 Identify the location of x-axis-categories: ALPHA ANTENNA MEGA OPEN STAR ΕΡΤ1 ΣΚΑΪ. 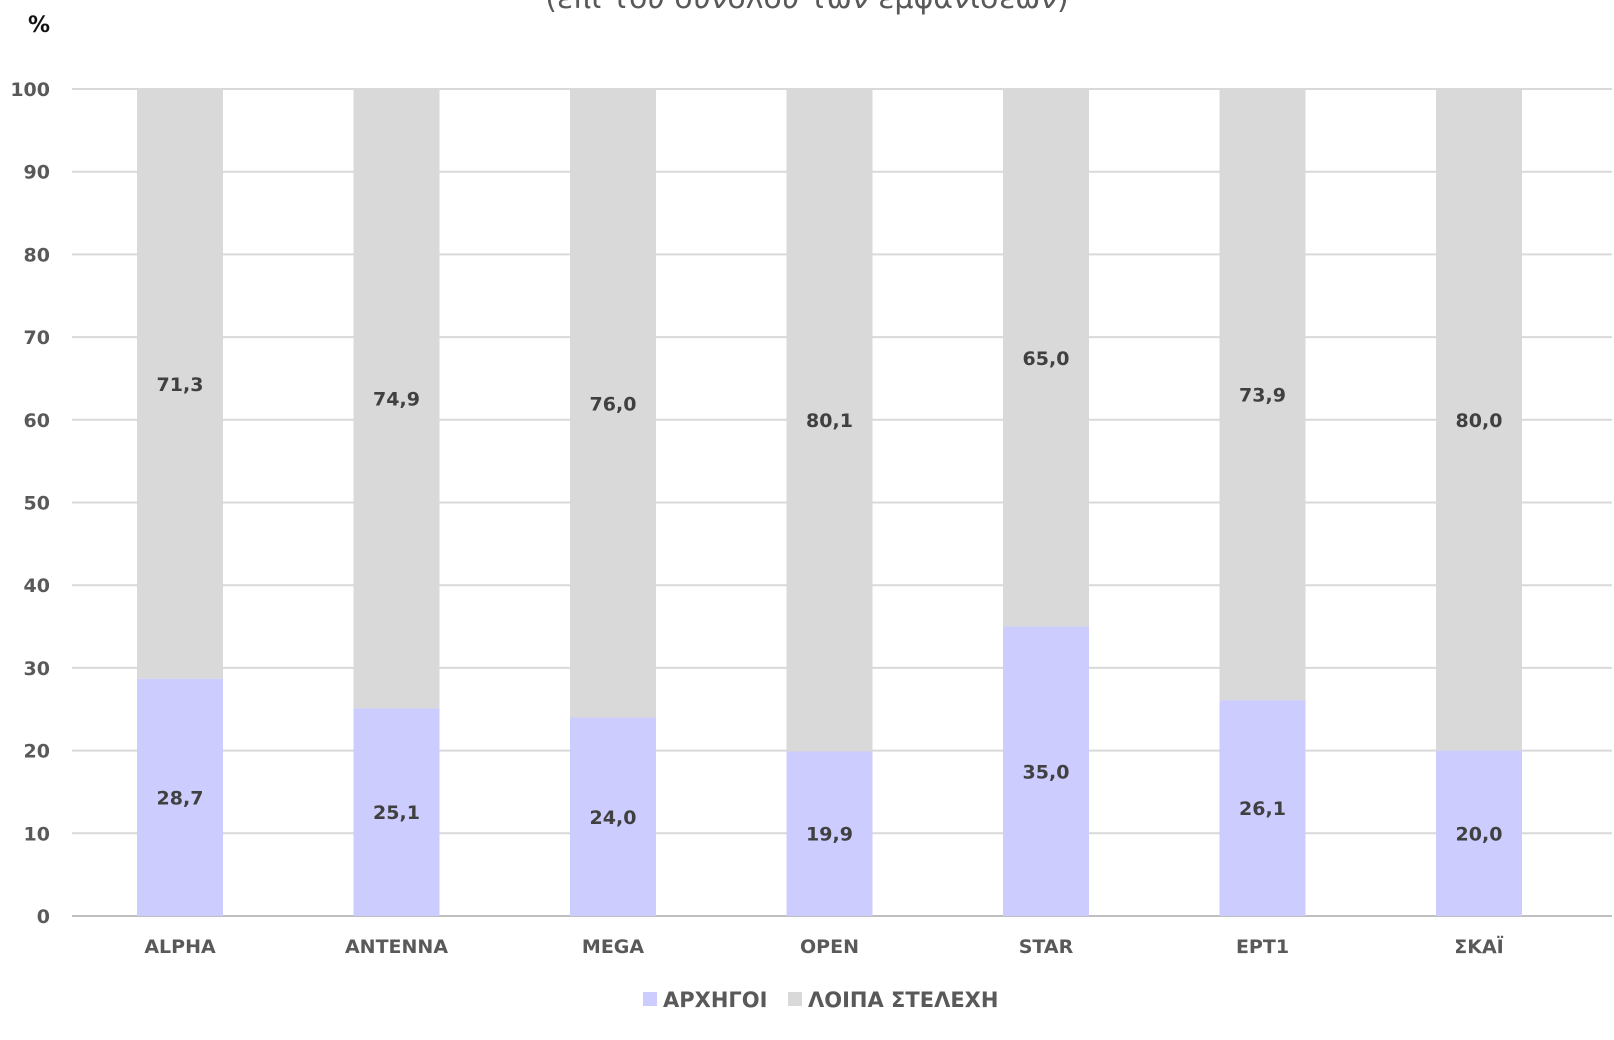
(823, 946).